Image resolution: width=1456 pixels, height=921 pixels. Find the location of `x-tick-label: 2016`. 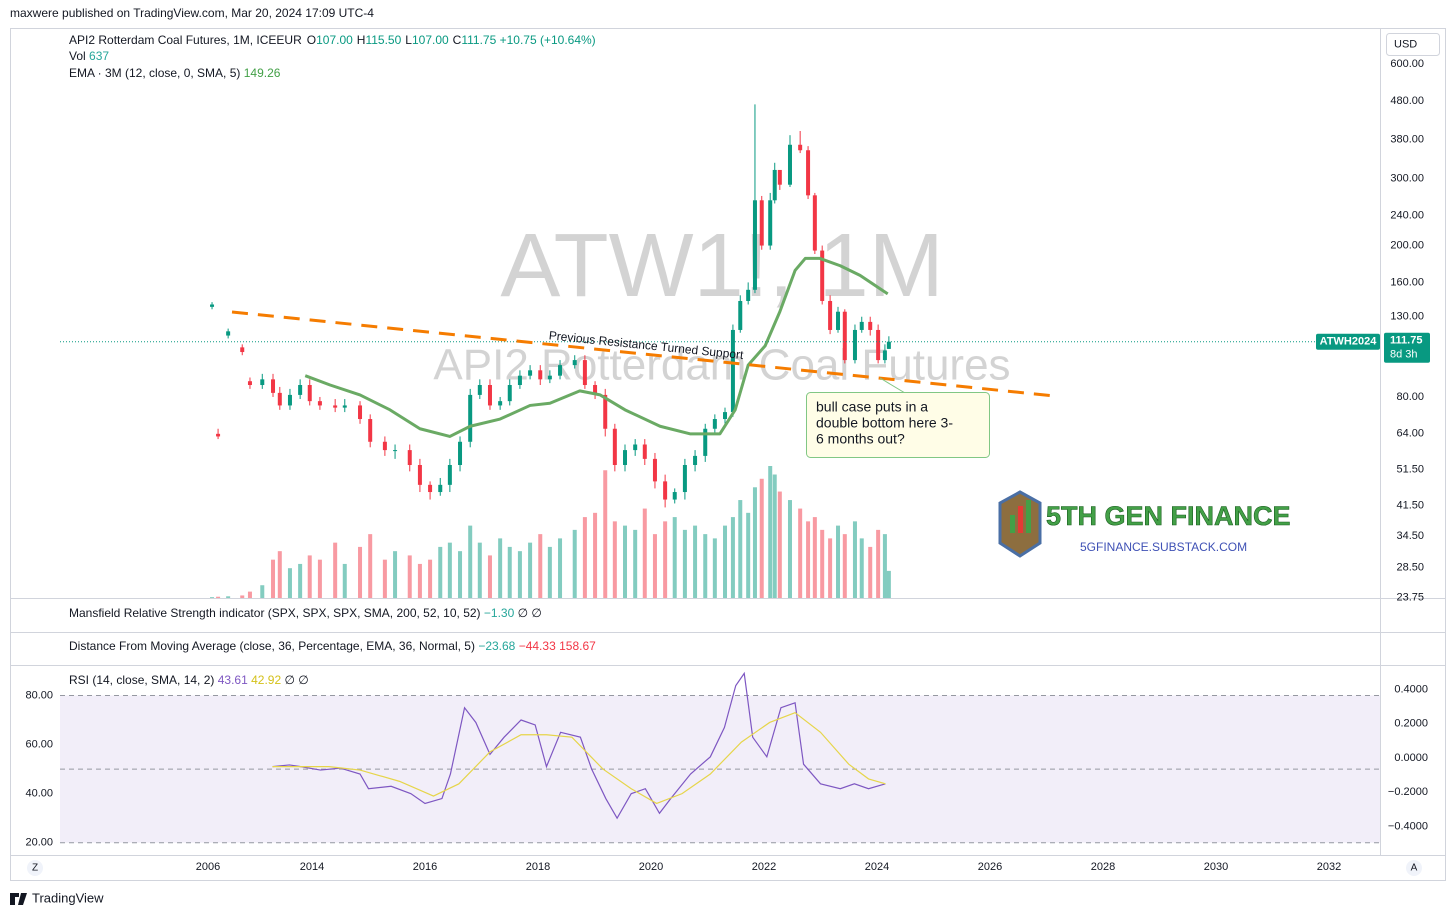

x-tick-label: 2016 is located at coordinates (425, 867).